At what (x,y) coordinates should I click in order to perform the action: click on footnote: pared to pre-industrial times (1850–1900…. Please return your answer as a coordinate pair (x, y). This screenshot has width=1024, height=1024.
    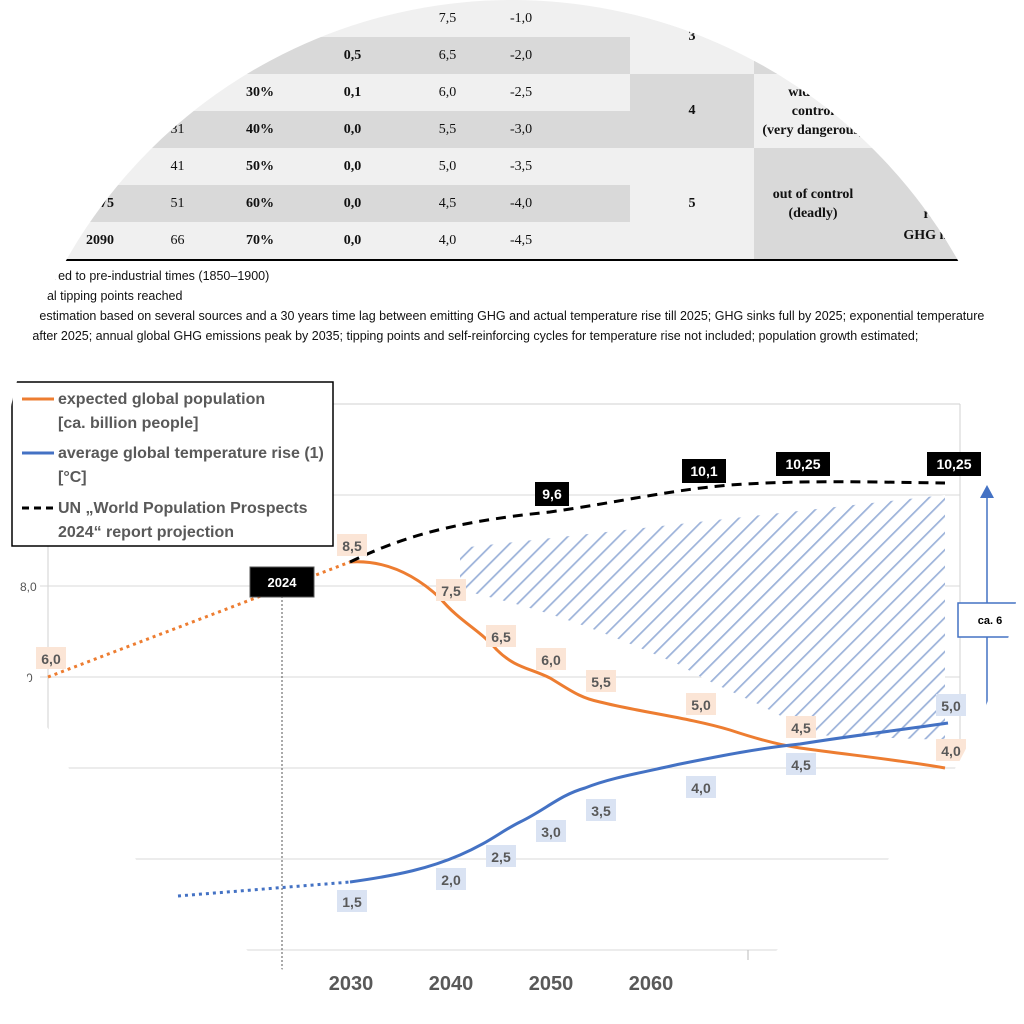
    Looking at the image, I should click on (155, 276).